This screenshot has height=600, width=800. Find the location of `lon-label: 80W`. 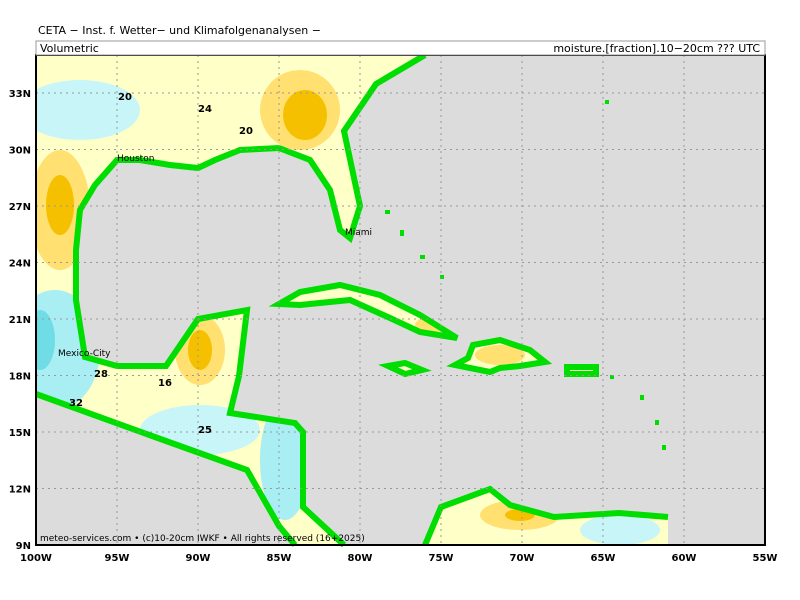

lon-label: 80W is located at coordinates (360, 558).